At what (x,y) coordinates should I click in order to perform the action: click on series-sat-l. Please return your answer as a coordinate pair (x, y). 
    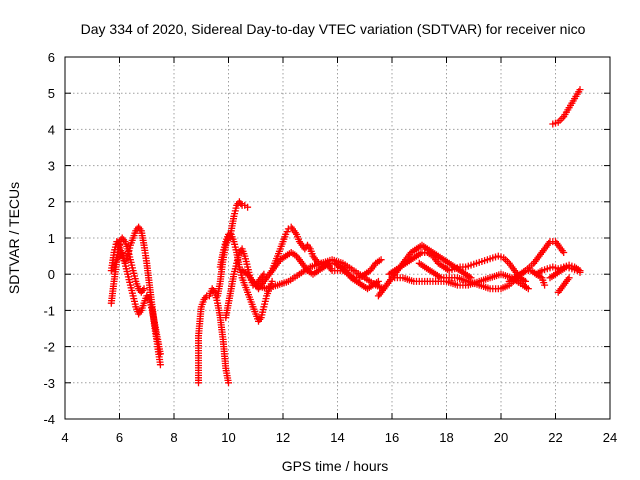
    Looking at the image, I should click on (457, 267).